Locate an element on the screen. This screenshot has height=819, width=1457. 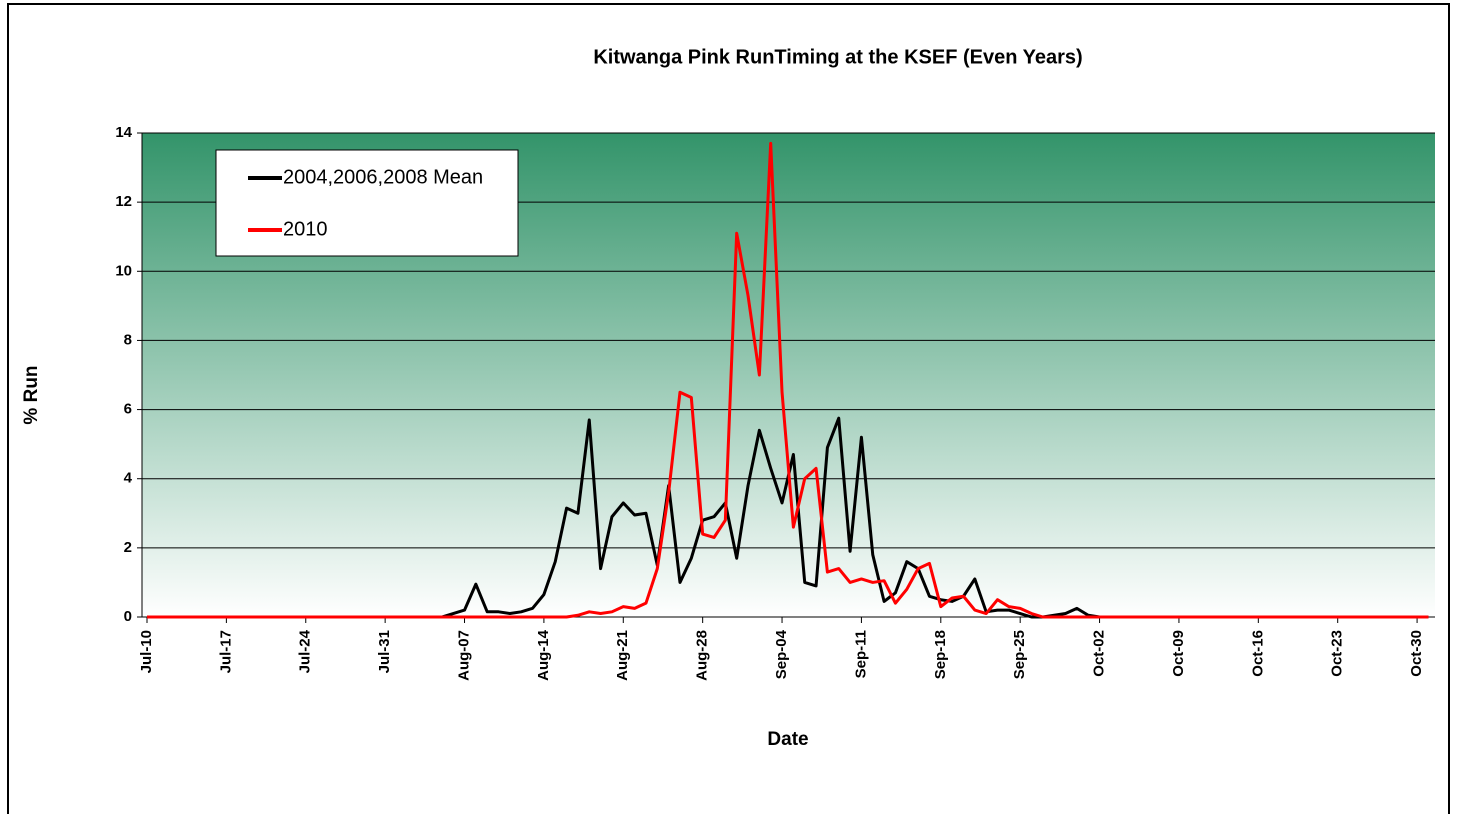
x-tick-label: Aug-21 is located at coordinates (622, 655).